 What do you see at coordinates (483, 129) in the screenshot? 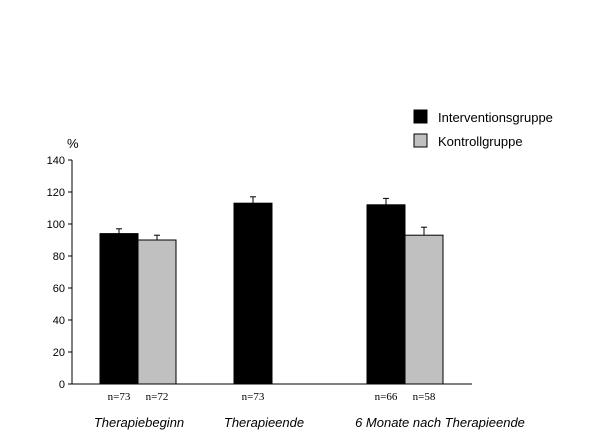
I see `legend: Interventionsgruppe Kontrollgruppe` at bounding box center [483, 129].